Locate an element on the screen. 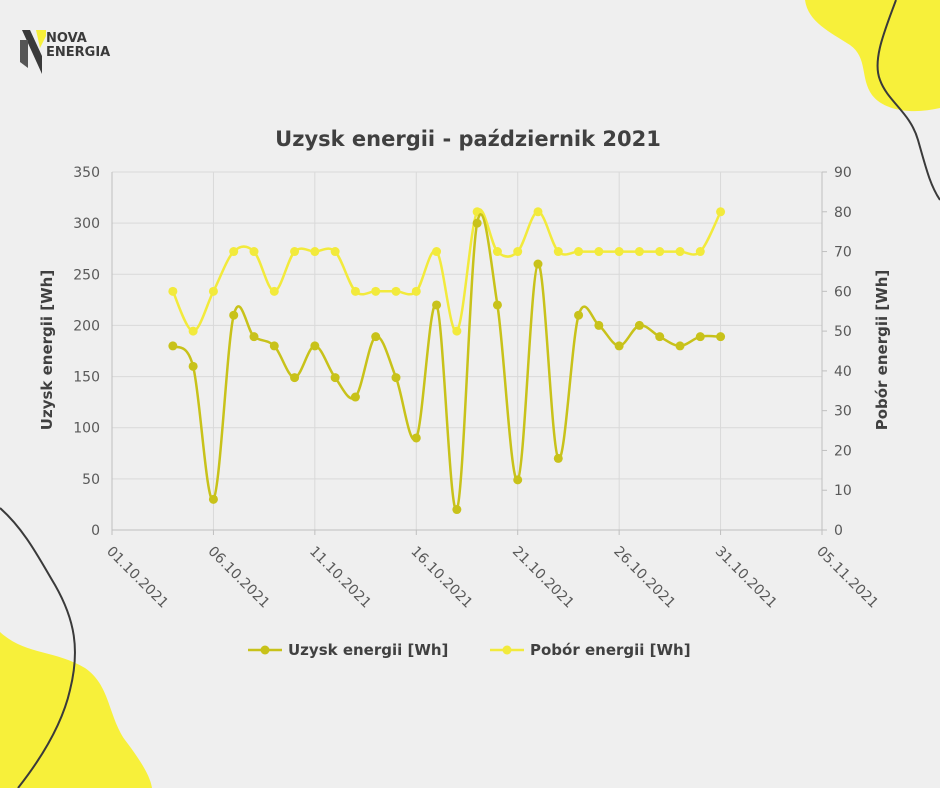 This screenshot has width=940, height=788. y-right-tick-label: 10 is located at coordinates (843, 491).